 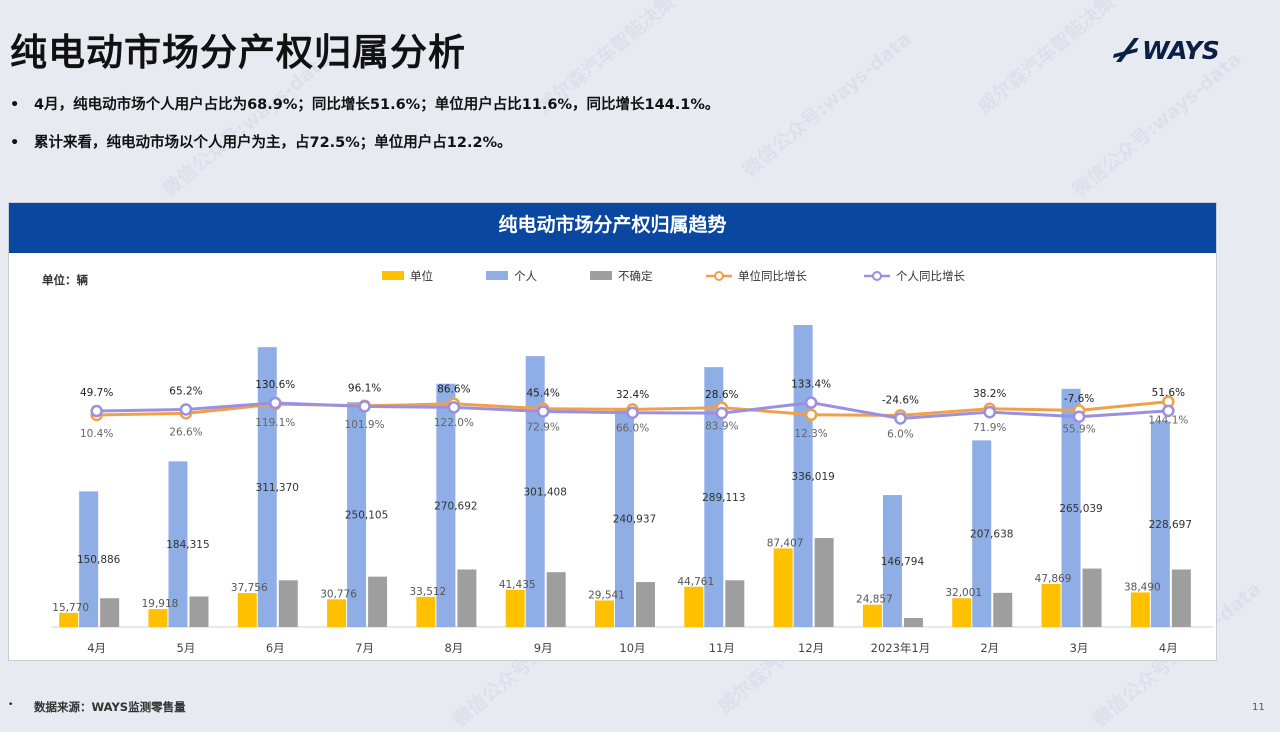 I want to click on legend-label: 不确定, so click(x=635, y=276).